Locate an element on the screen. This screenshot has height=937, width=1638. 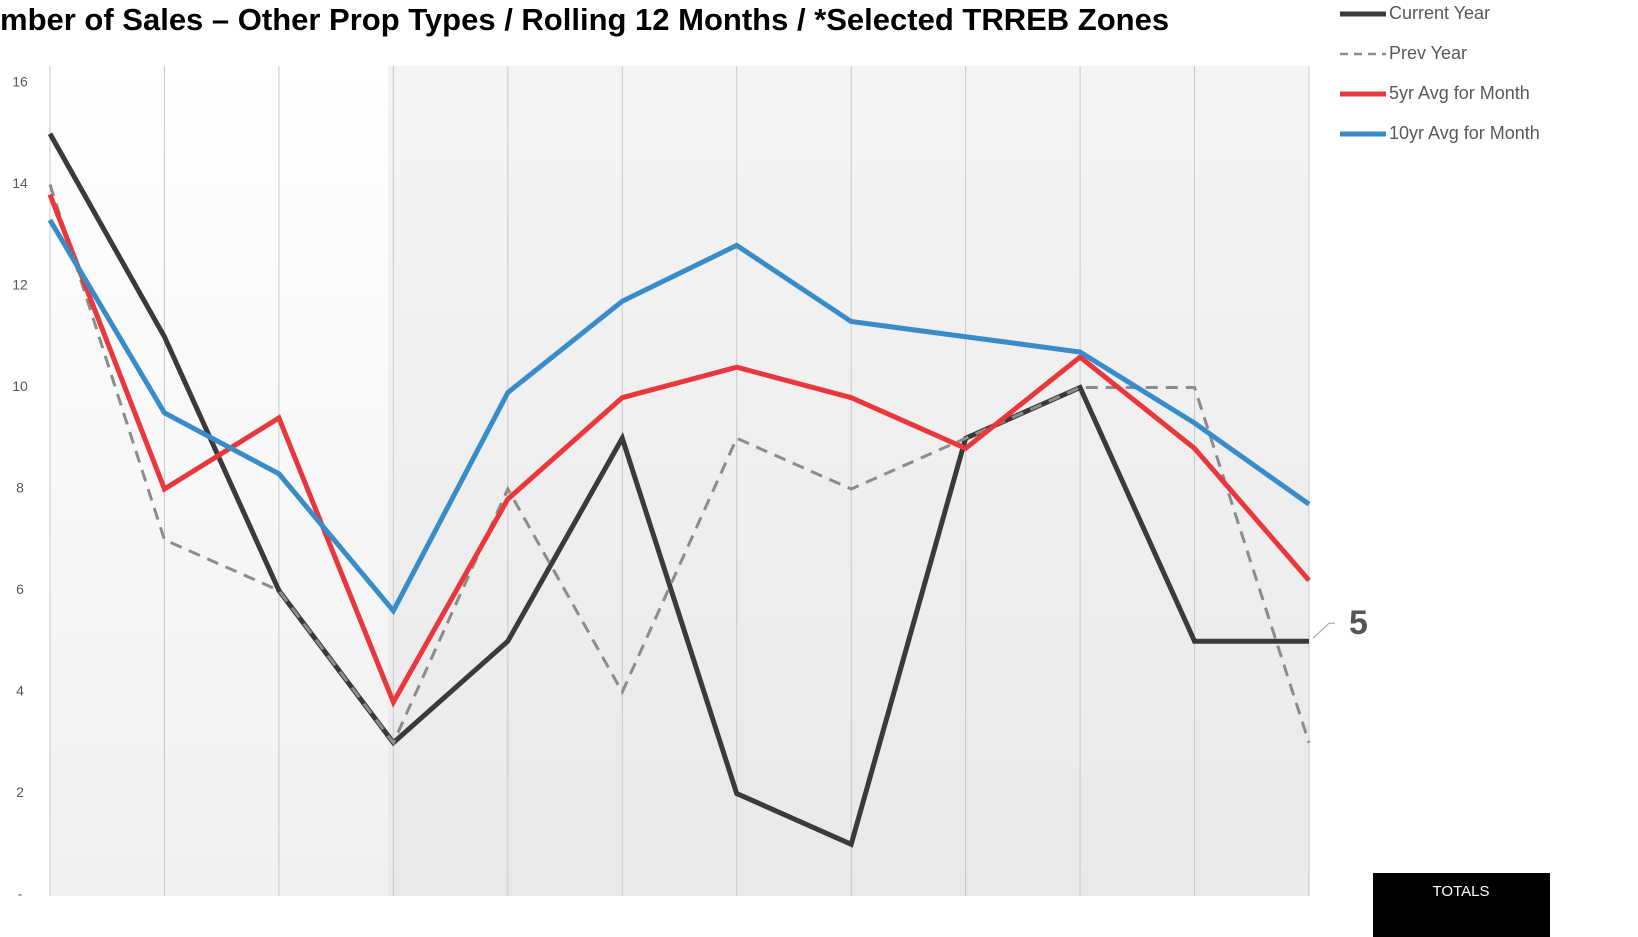
y-tick-label: 14 is located at coordinates (20, 183).